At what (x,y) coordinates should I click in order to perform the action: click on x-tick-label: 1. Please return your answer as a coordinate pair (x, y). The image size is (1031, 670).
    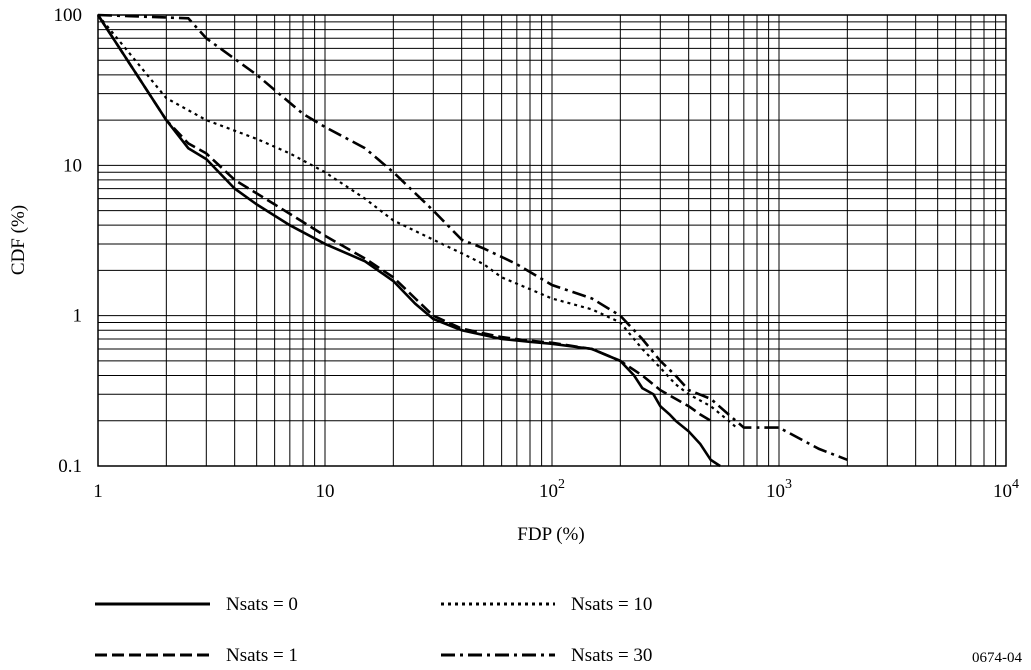
    Looking at the image, I should click on (98, 491).